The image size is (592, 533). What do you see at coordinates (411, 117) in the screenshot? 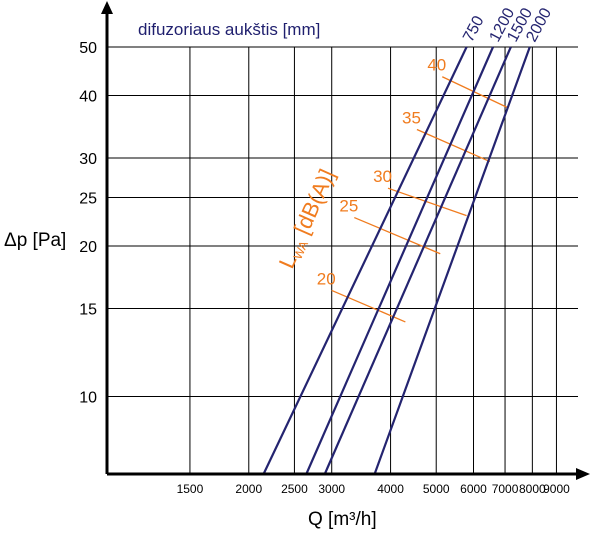
I see `noise-level-label: 35` at bounding box center [411, 117].